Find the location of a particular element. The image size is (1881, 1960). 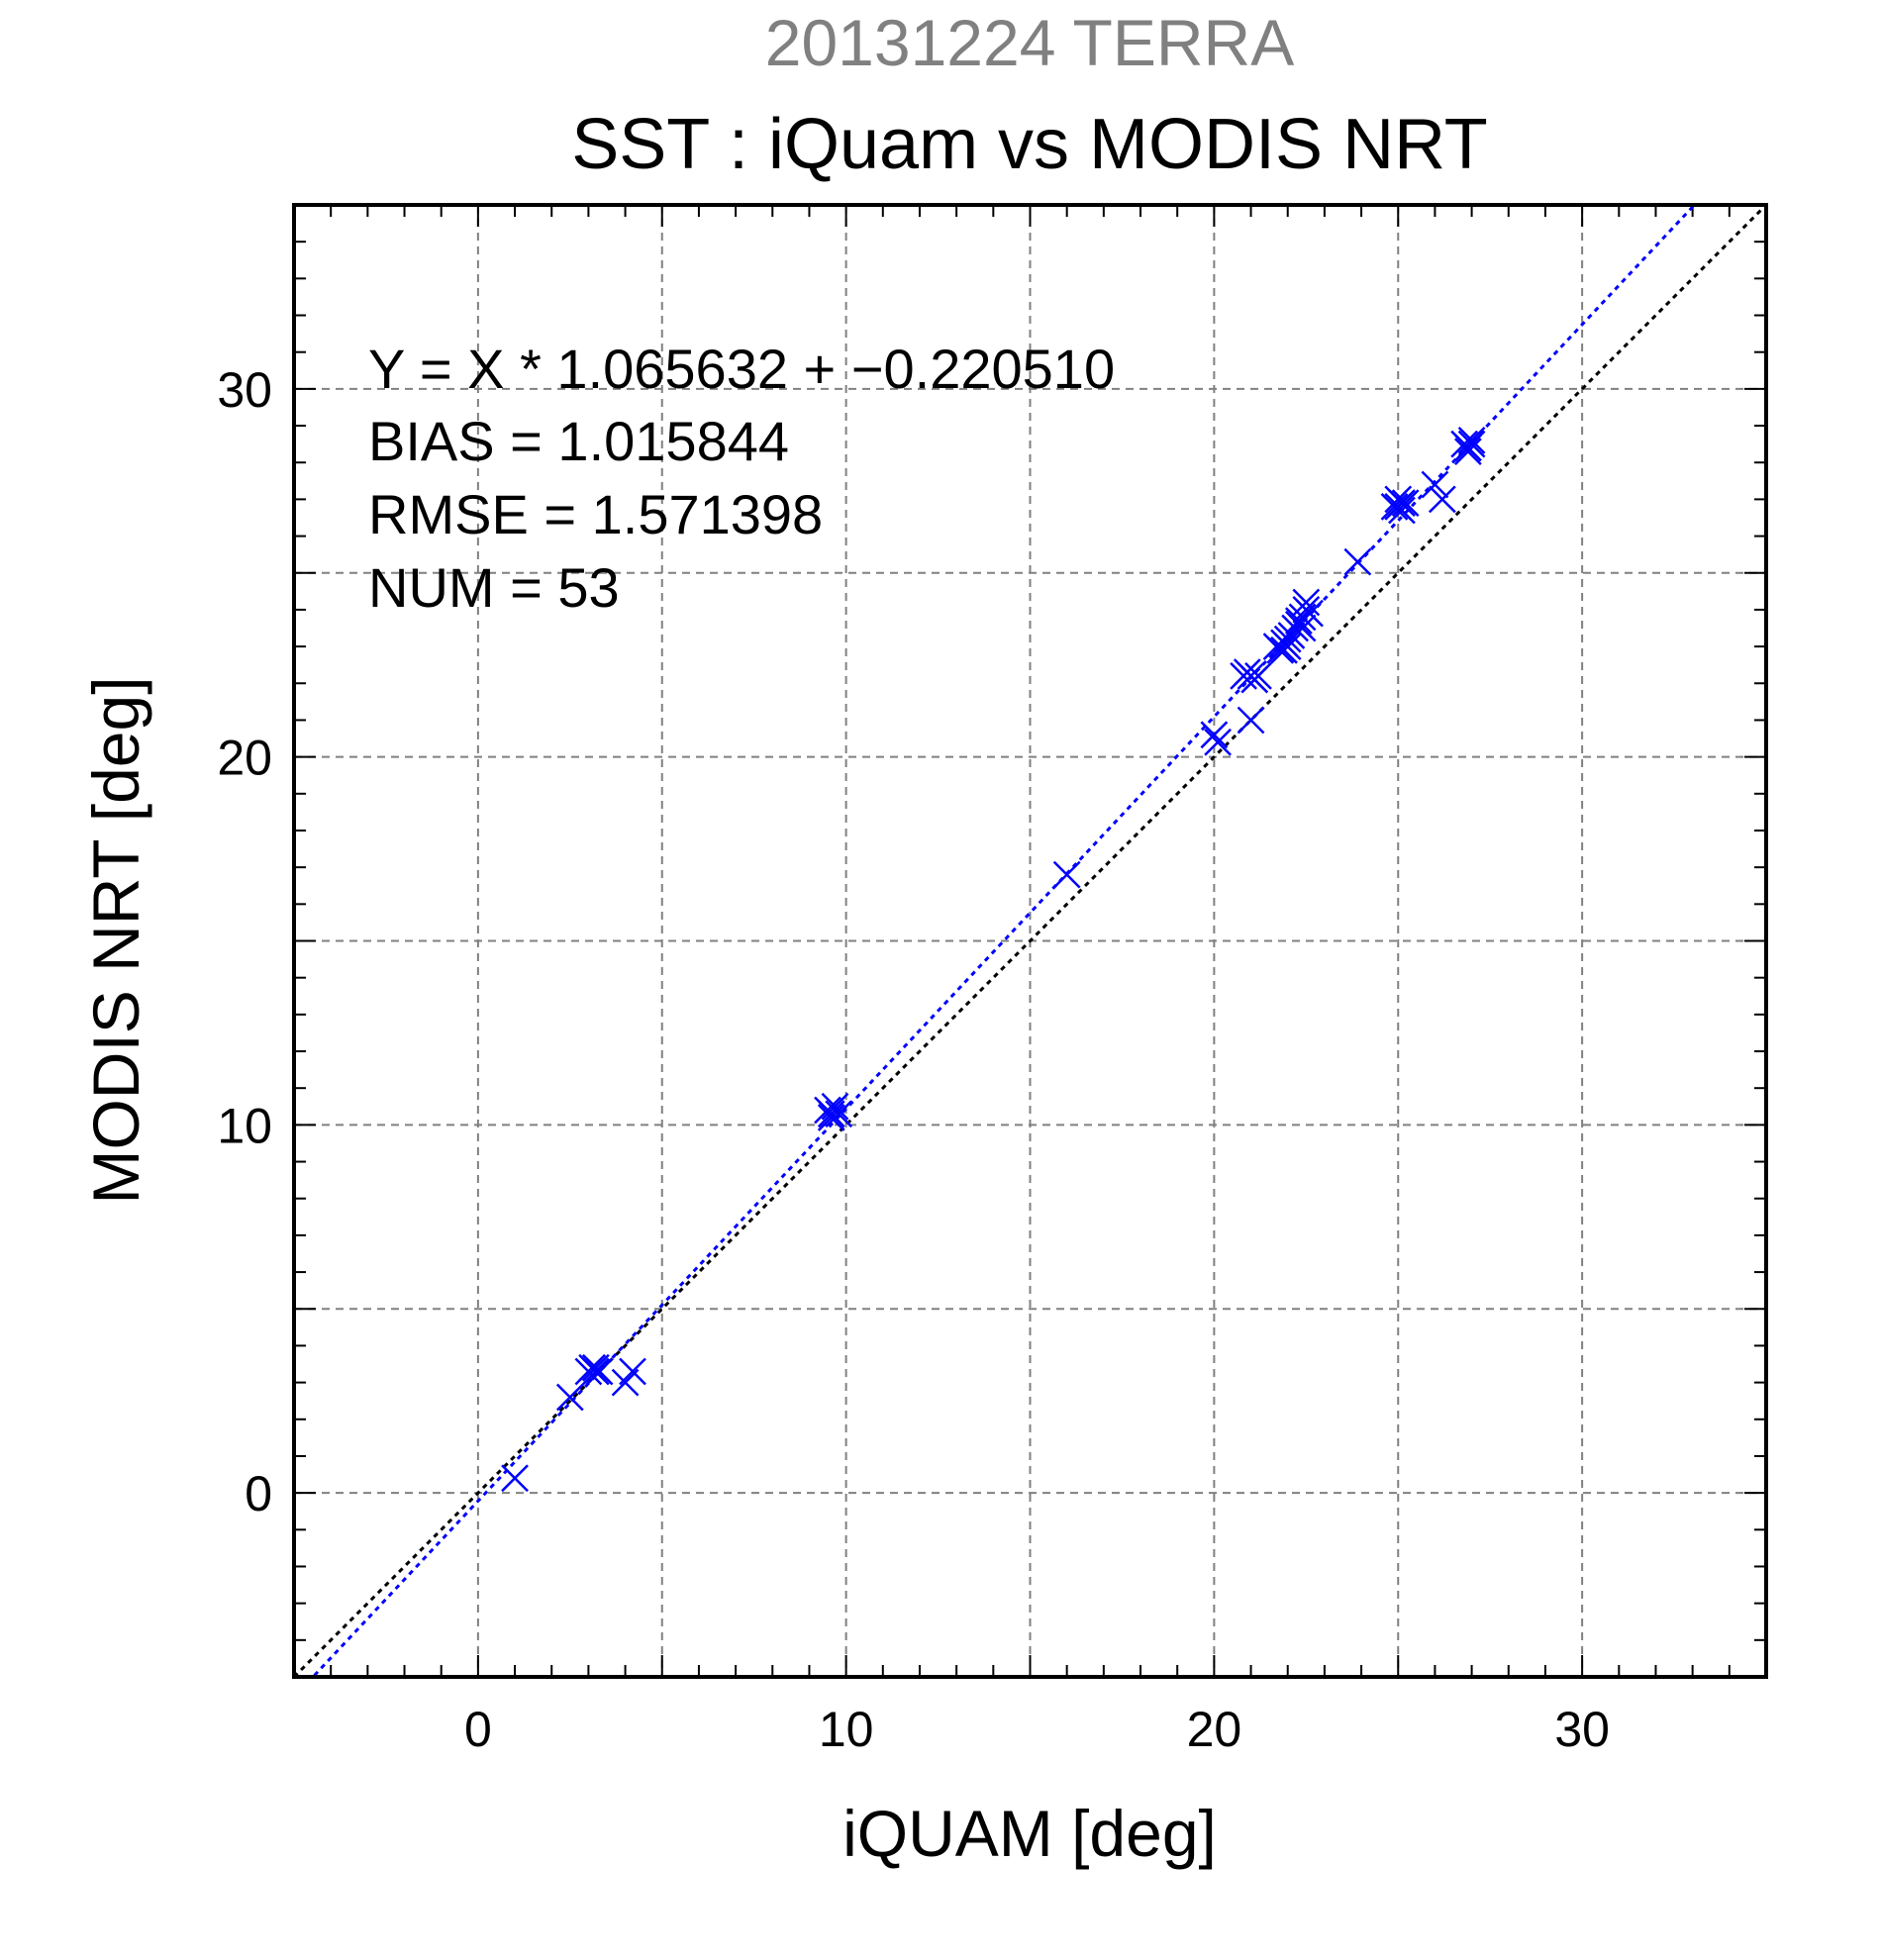

x-tick-label: 30 is located at coordinates (1582, 1729).